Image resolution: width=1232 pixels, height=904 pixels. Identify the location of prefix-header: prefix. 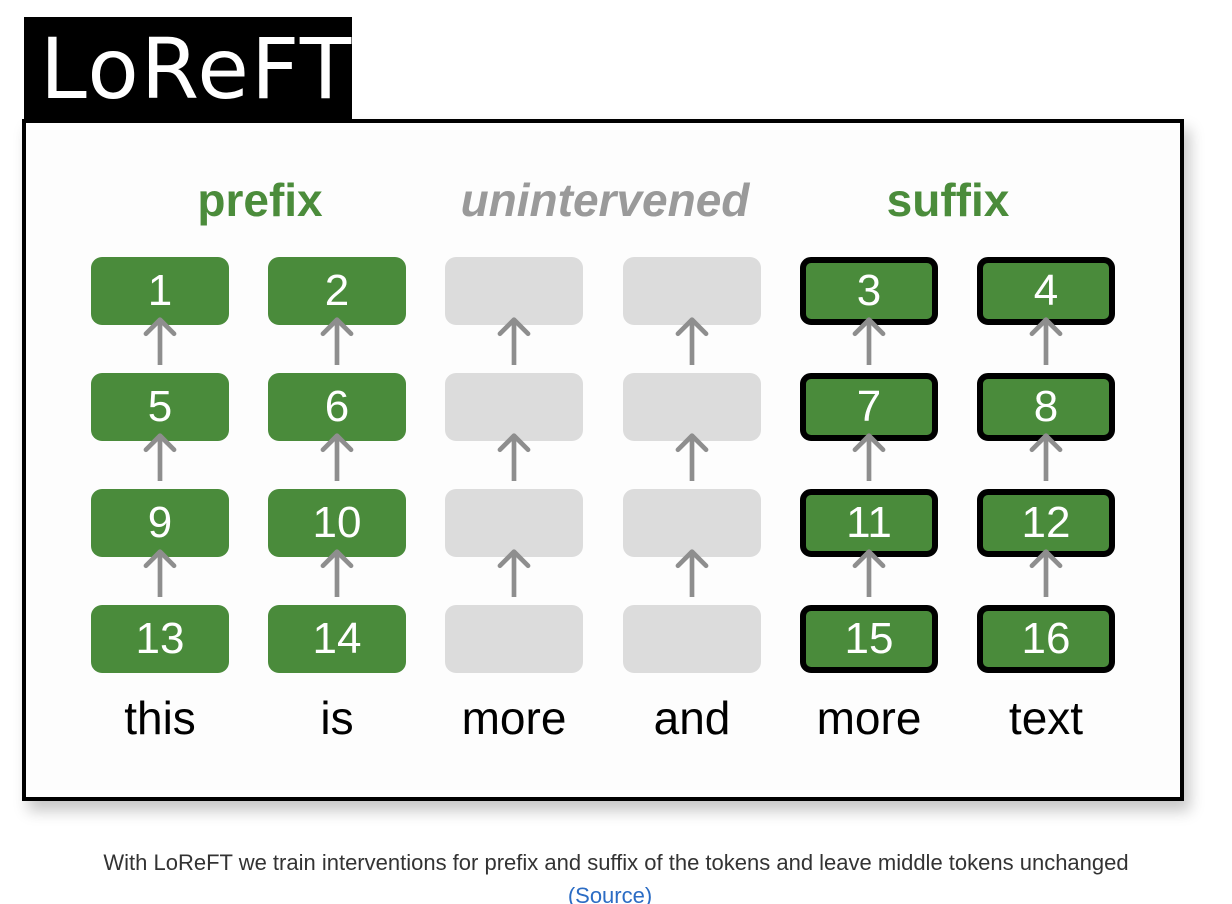
(260, 200).